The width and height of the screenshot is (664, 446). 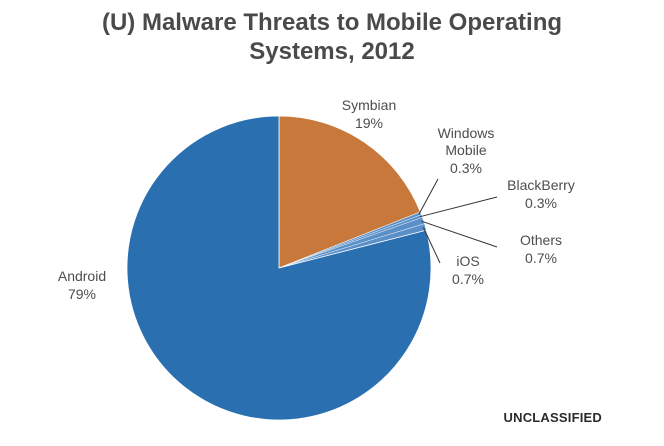 I want to click on slice-name-blackberry: BlackBerry, so click(x=541, y=185).